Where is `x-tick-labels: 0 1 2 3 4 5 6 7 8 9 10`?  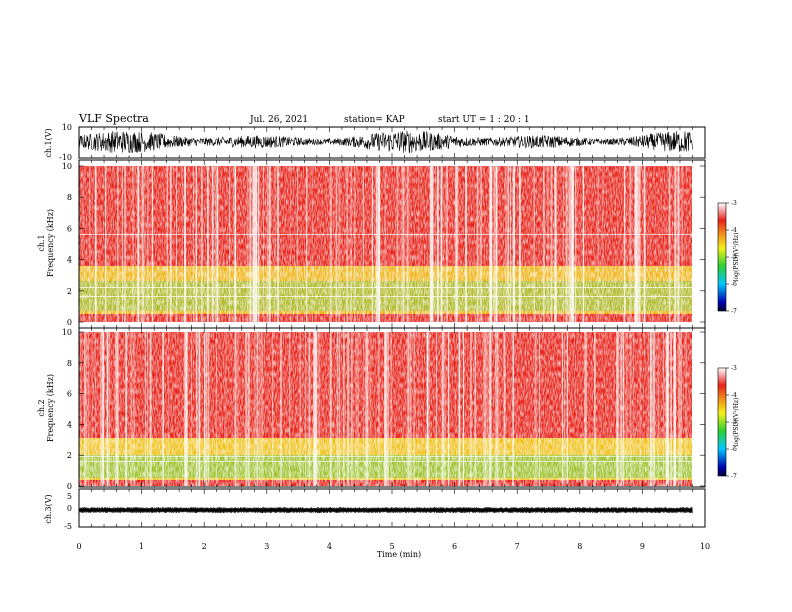
x-tick-labels: 0 1 2 3 4 5 6 7 8 9 10 is located at coordinates (393, 546).